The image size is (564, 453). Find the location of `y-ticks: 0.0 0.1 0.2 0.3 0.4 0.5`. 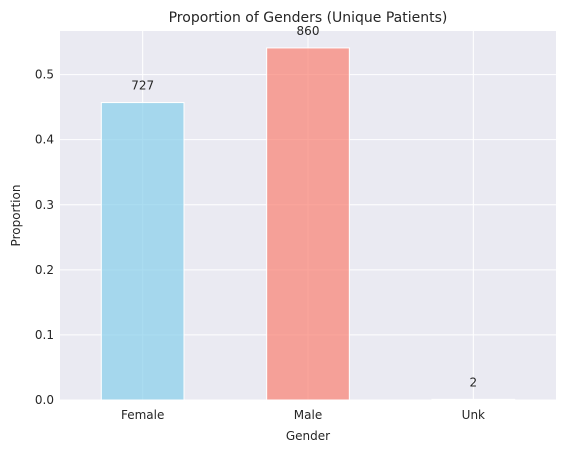

y-ticks: 0.0 0.1 0.2 0.3 0.4 0.5 is located at coordinates (44, 237).